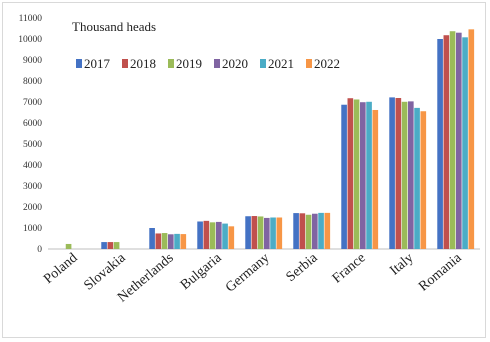 This screenshot has width=490, height=342. What do you see at coordinates (171, 63) in the screenshot?
I see `legend-swatch-2019` at bounding box center [171, 63].